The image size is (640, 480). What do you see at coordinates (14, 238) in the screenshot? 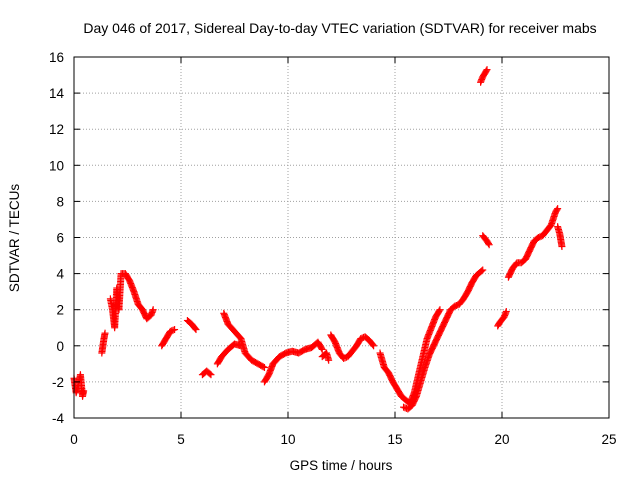
I see `y-axis-label: SDTVAR / TECUs` at bounding box center [14, 238].